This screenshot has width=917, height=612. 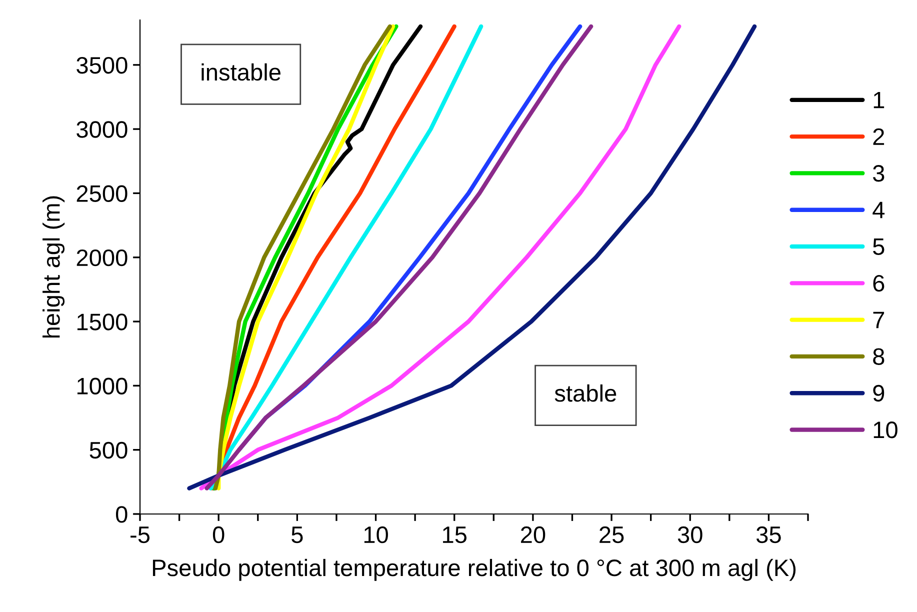 I want to click on legend-label: 8, so click(x=878, y=356).